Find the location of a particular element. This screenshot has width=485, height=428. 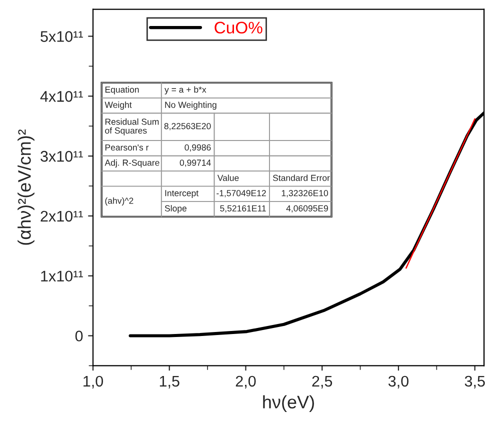

annotation: 1,32326E10 is located at coordinates (305, 194).